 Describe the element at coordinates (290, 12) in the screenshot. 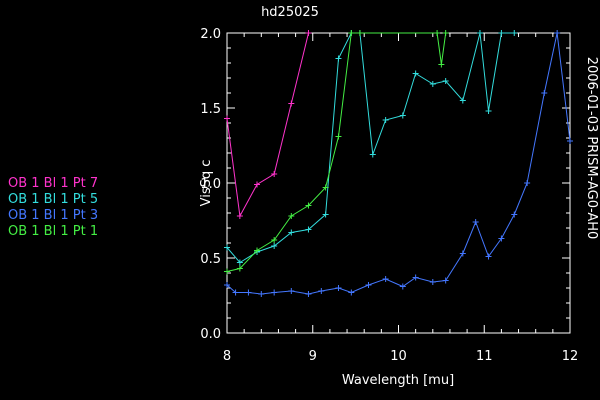

I see `chart-title: hd25025` at that location.